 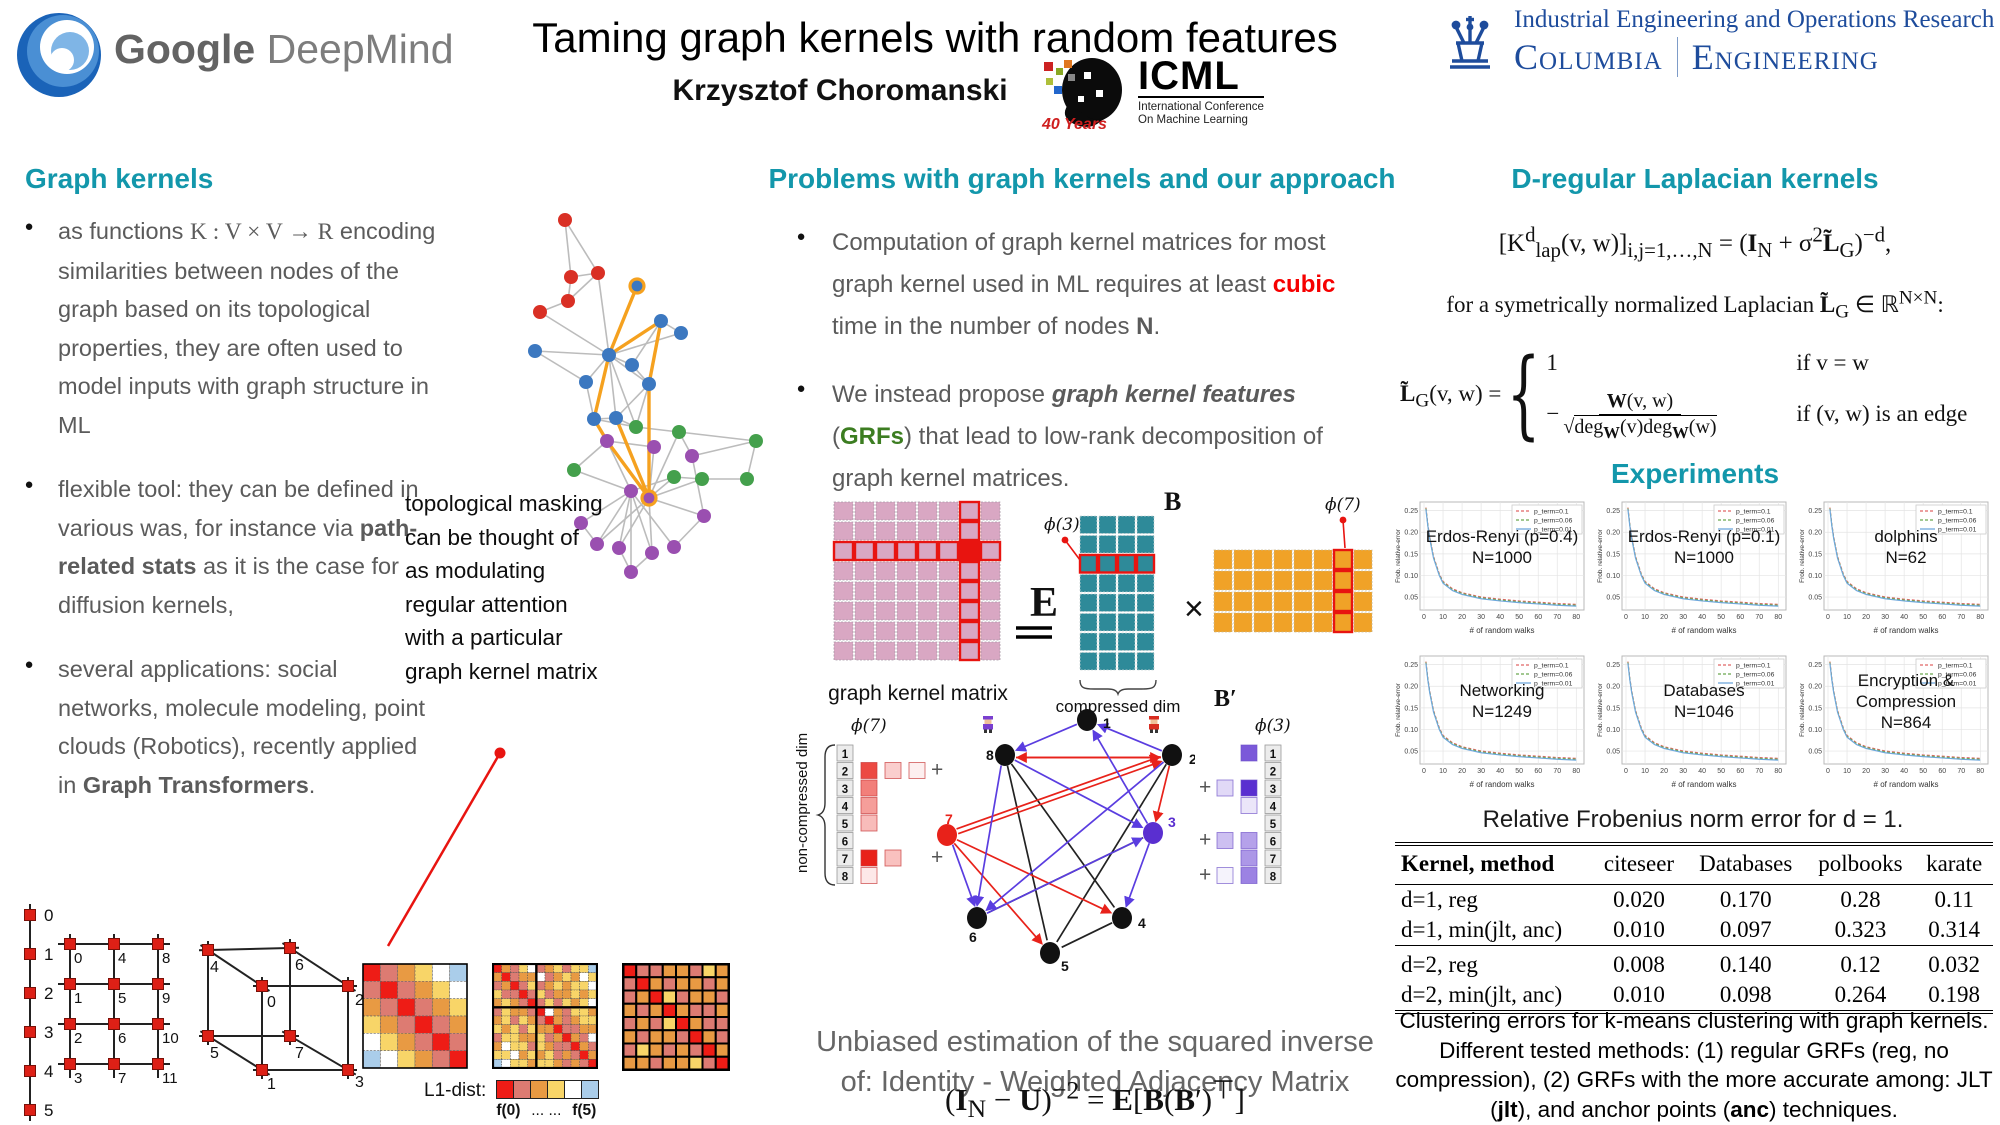 What do you see at coordinates (1905, 557) in the screenshot?
I see `svg-text: N=62` at bounding box center [1905, 557].